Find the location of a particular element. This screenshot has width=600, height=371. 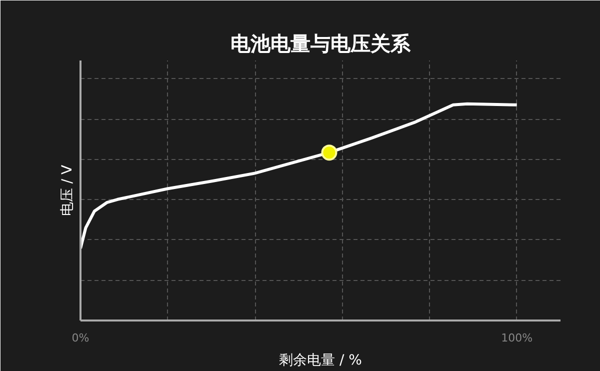

y-axis-title: 电压 / V is located at coordinates (68, 190).